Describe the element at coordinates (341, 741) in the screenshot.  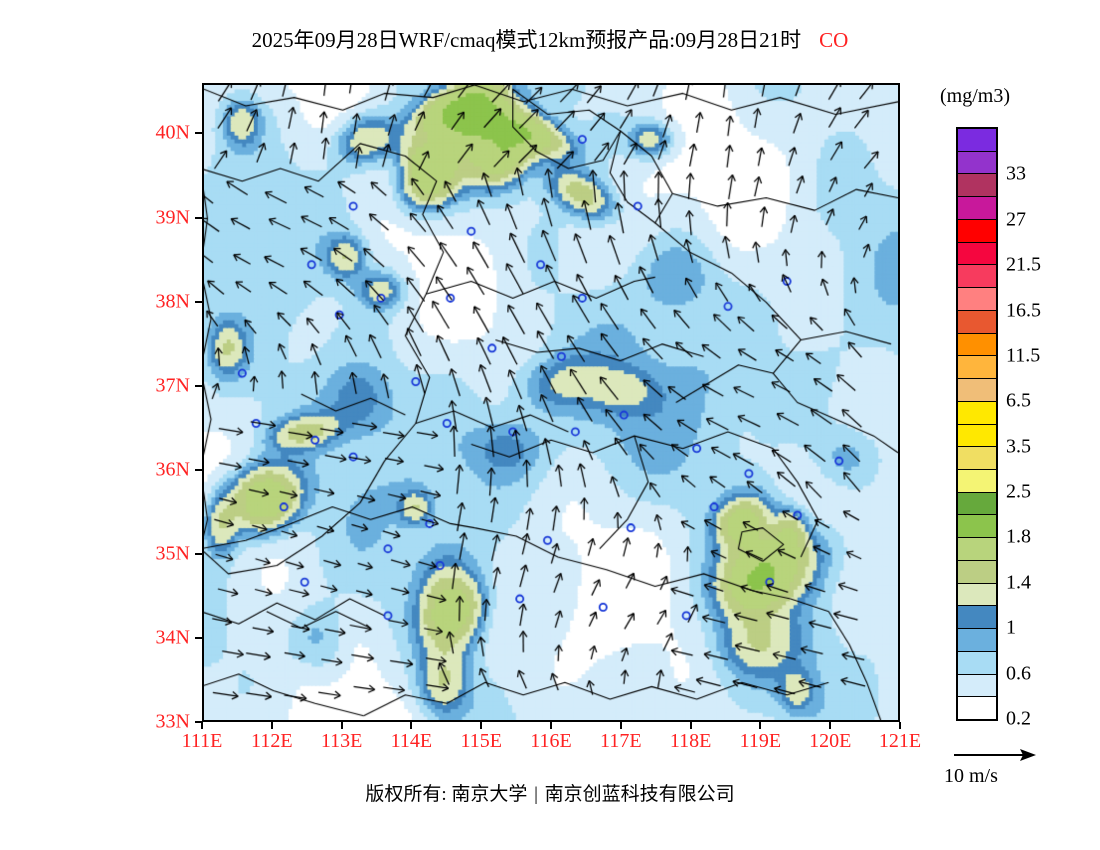
I see `x-axis-label-113E: 113E` at that location.